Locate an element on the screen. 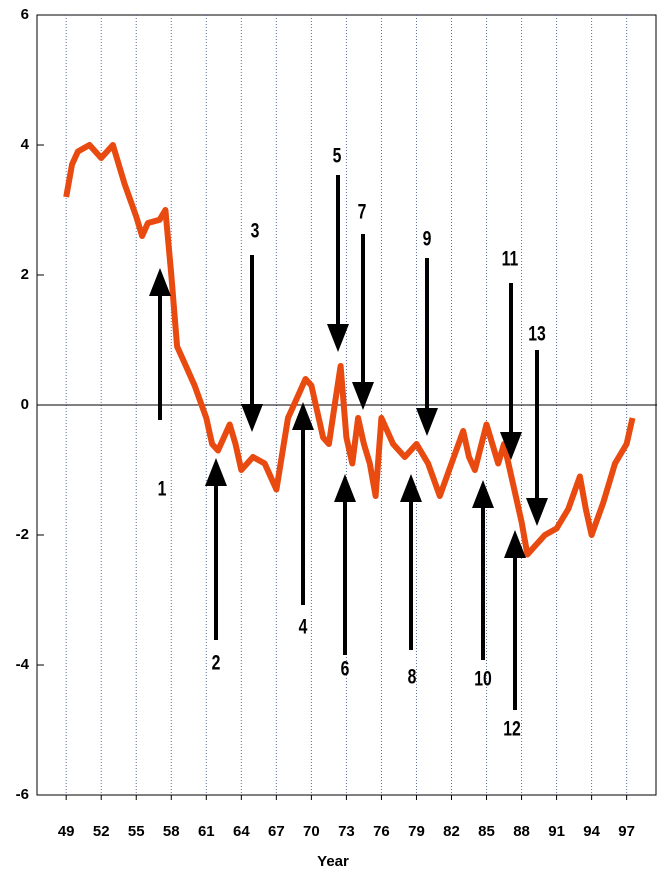 The width and height of the screenshot is (657, 875). x-tick-label: 82 is located at coordinates (451, 831).